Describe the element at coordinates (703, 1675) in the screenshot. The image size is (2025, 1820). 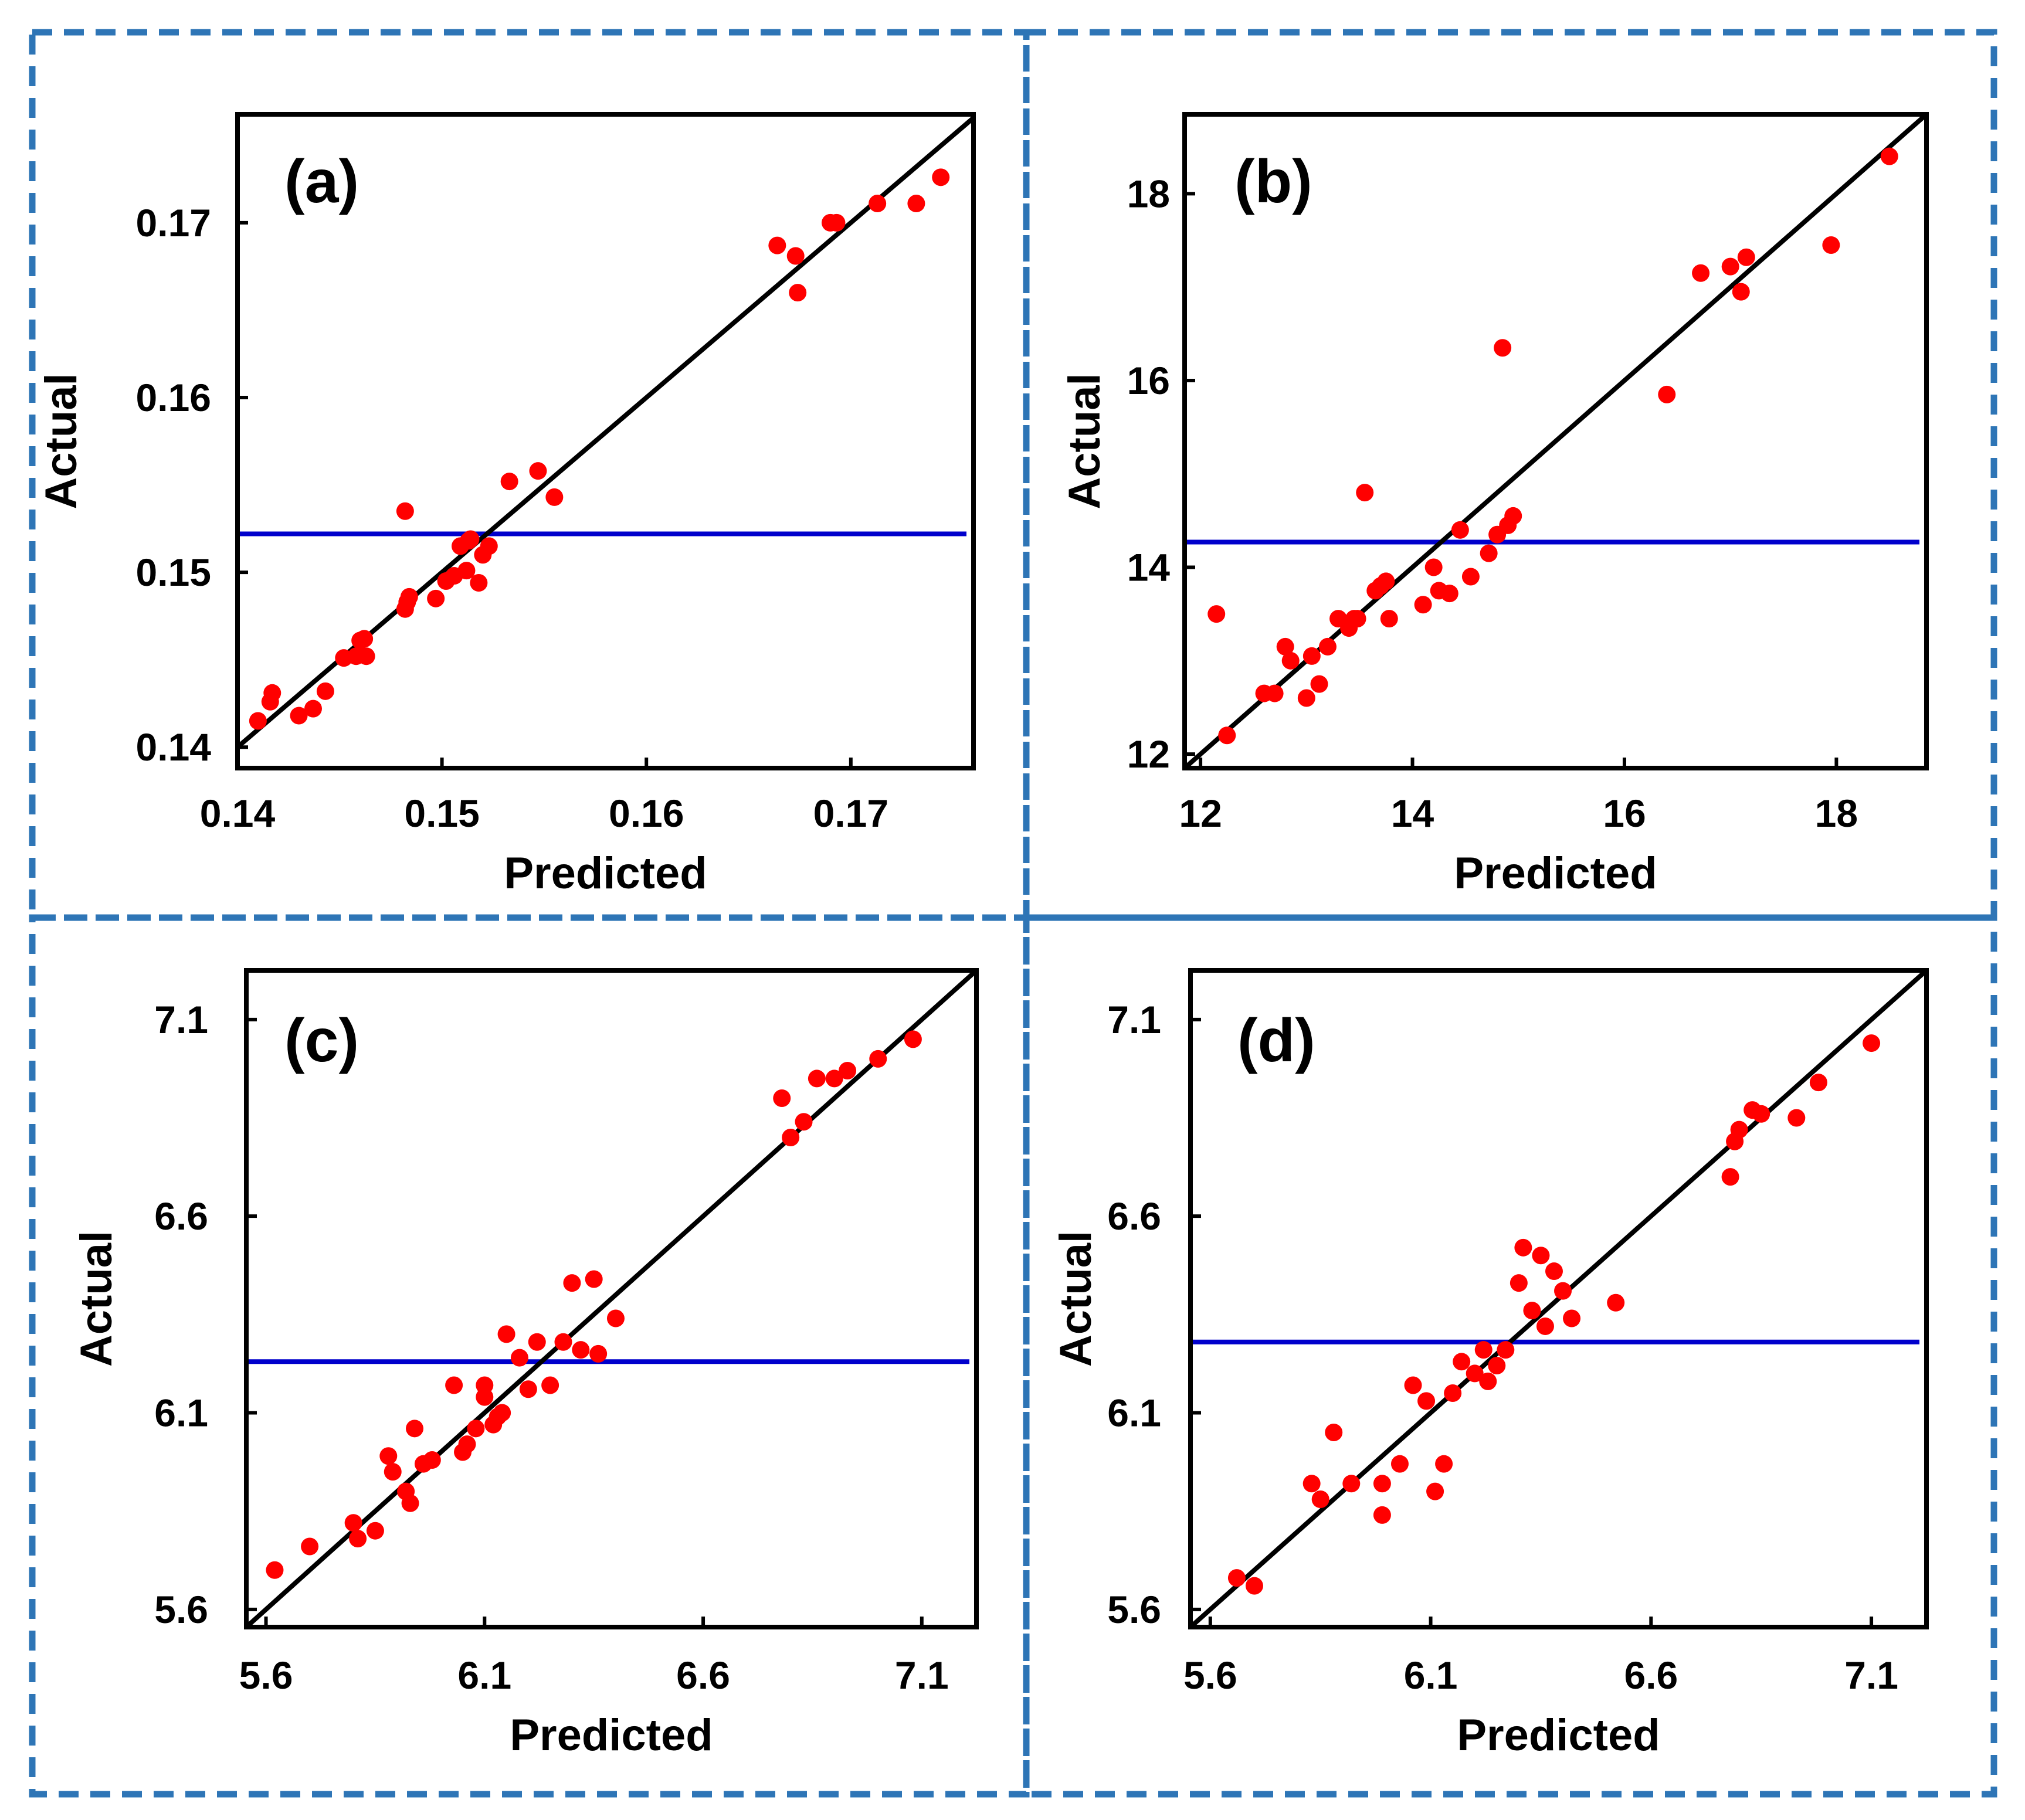
I see `x-tick-label: 6.6` at that location.